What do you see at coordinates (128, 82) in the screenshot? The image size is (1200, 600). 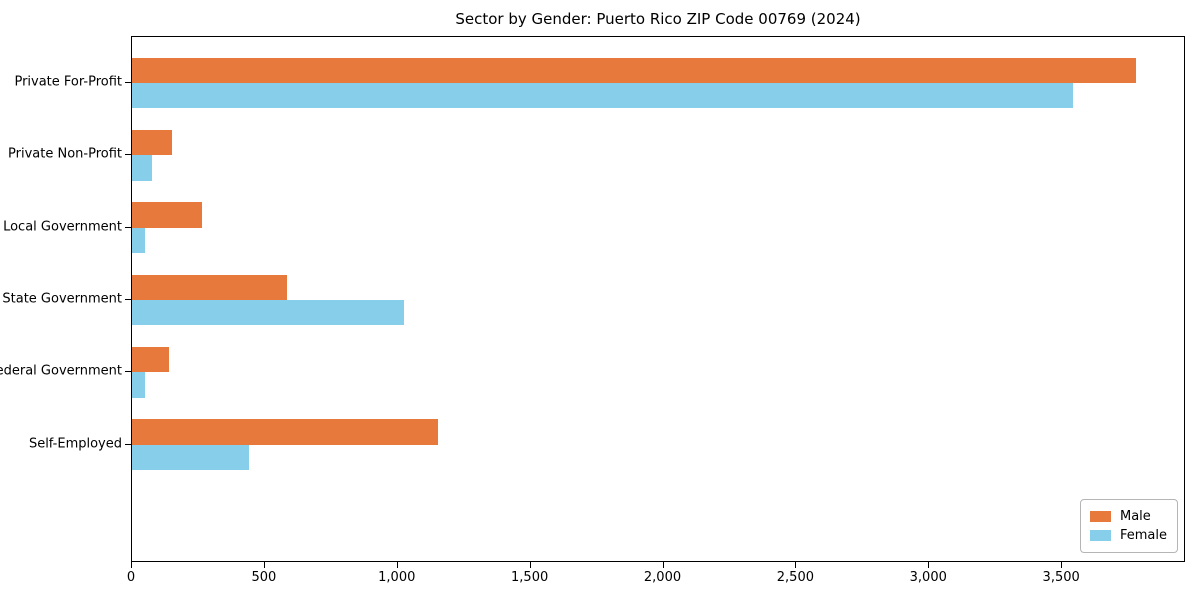 I see `ytick-mark-private-for-profit` at bounding box center [128, 82].